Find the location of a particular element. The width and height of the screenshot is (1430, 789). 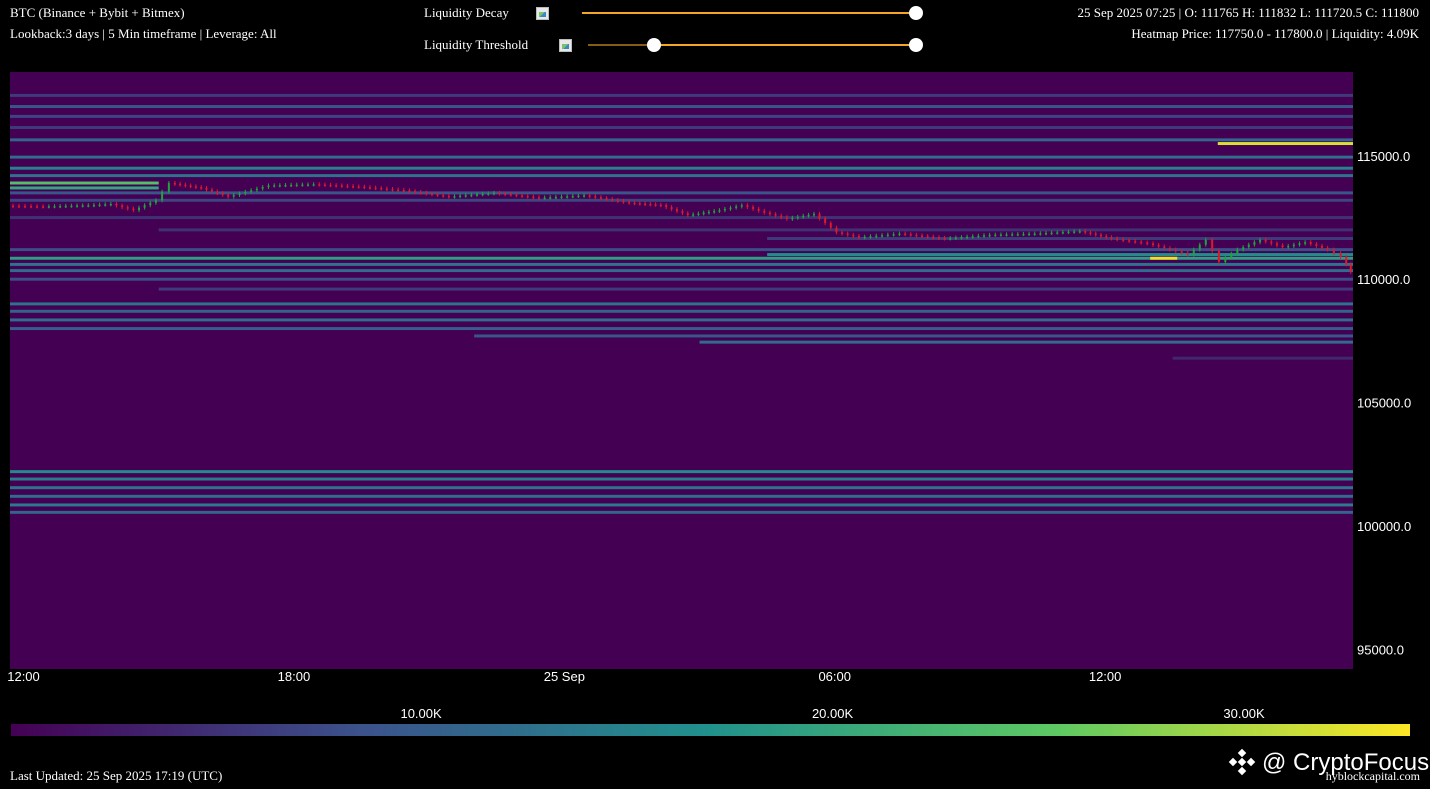

threshold-slider-low-thumb is located at coordinates (653, 45).